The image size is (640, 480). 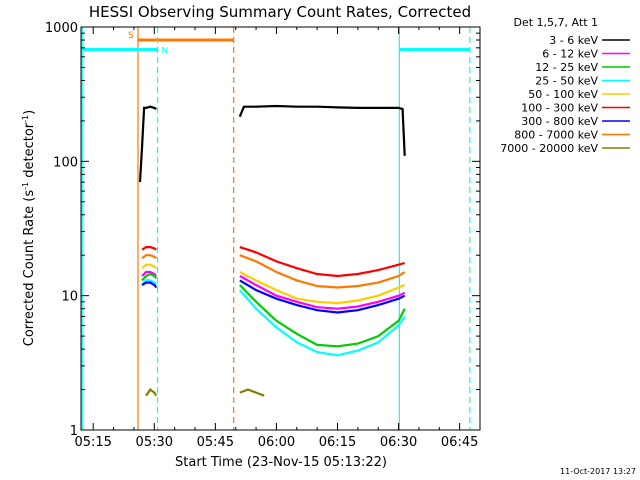 I want to click on interval-bar-label: N, so click(x=165, y=51).